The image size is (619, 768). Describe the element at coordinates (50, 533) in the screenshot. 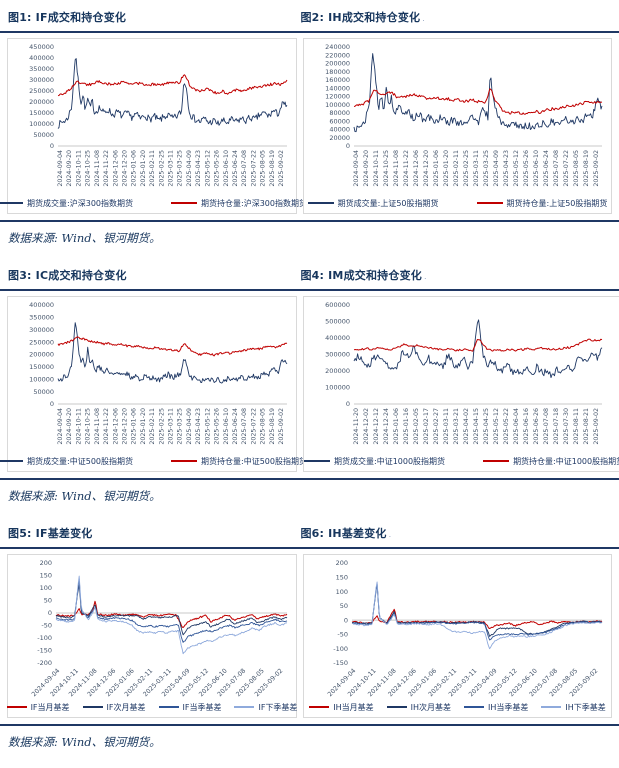

I see `figure-title-text: 图5: IF基差变化` at that location.